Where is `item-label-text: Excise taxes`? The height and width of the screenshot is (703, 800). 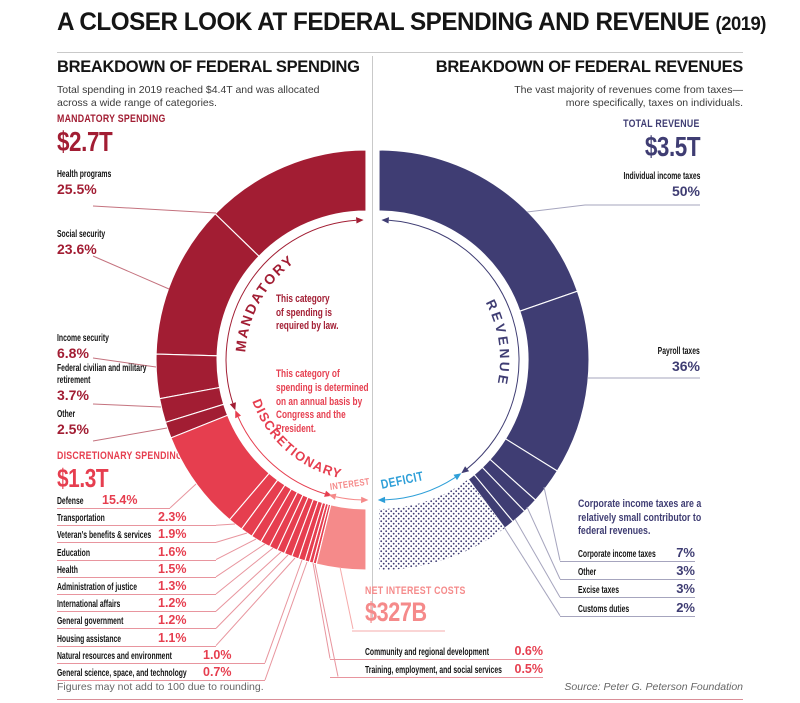 item-label-text: Excise taxes is located at coordinates (598, 590).